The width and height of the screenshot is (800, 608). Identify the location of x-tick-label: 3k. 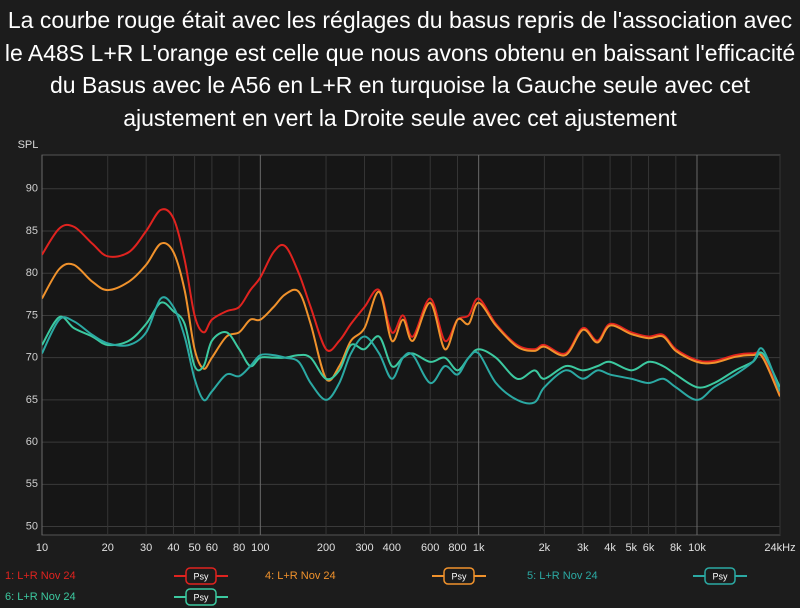
(583, 548).